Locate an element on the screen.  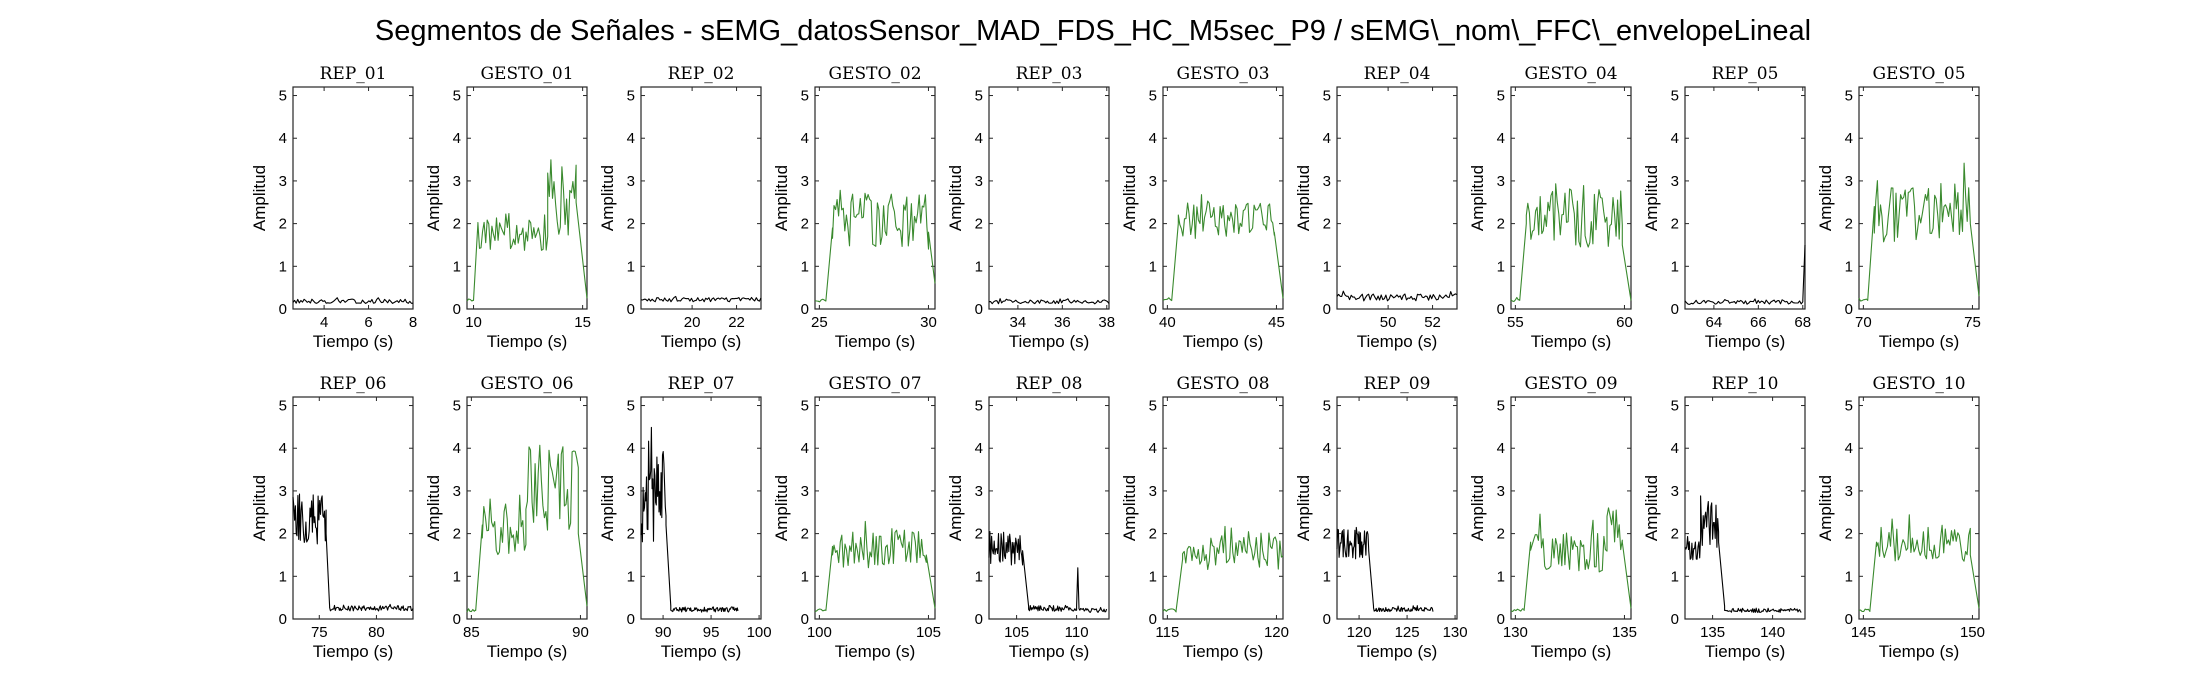
subplot-title: GESTO_07 is located at coordinates (874, 384).